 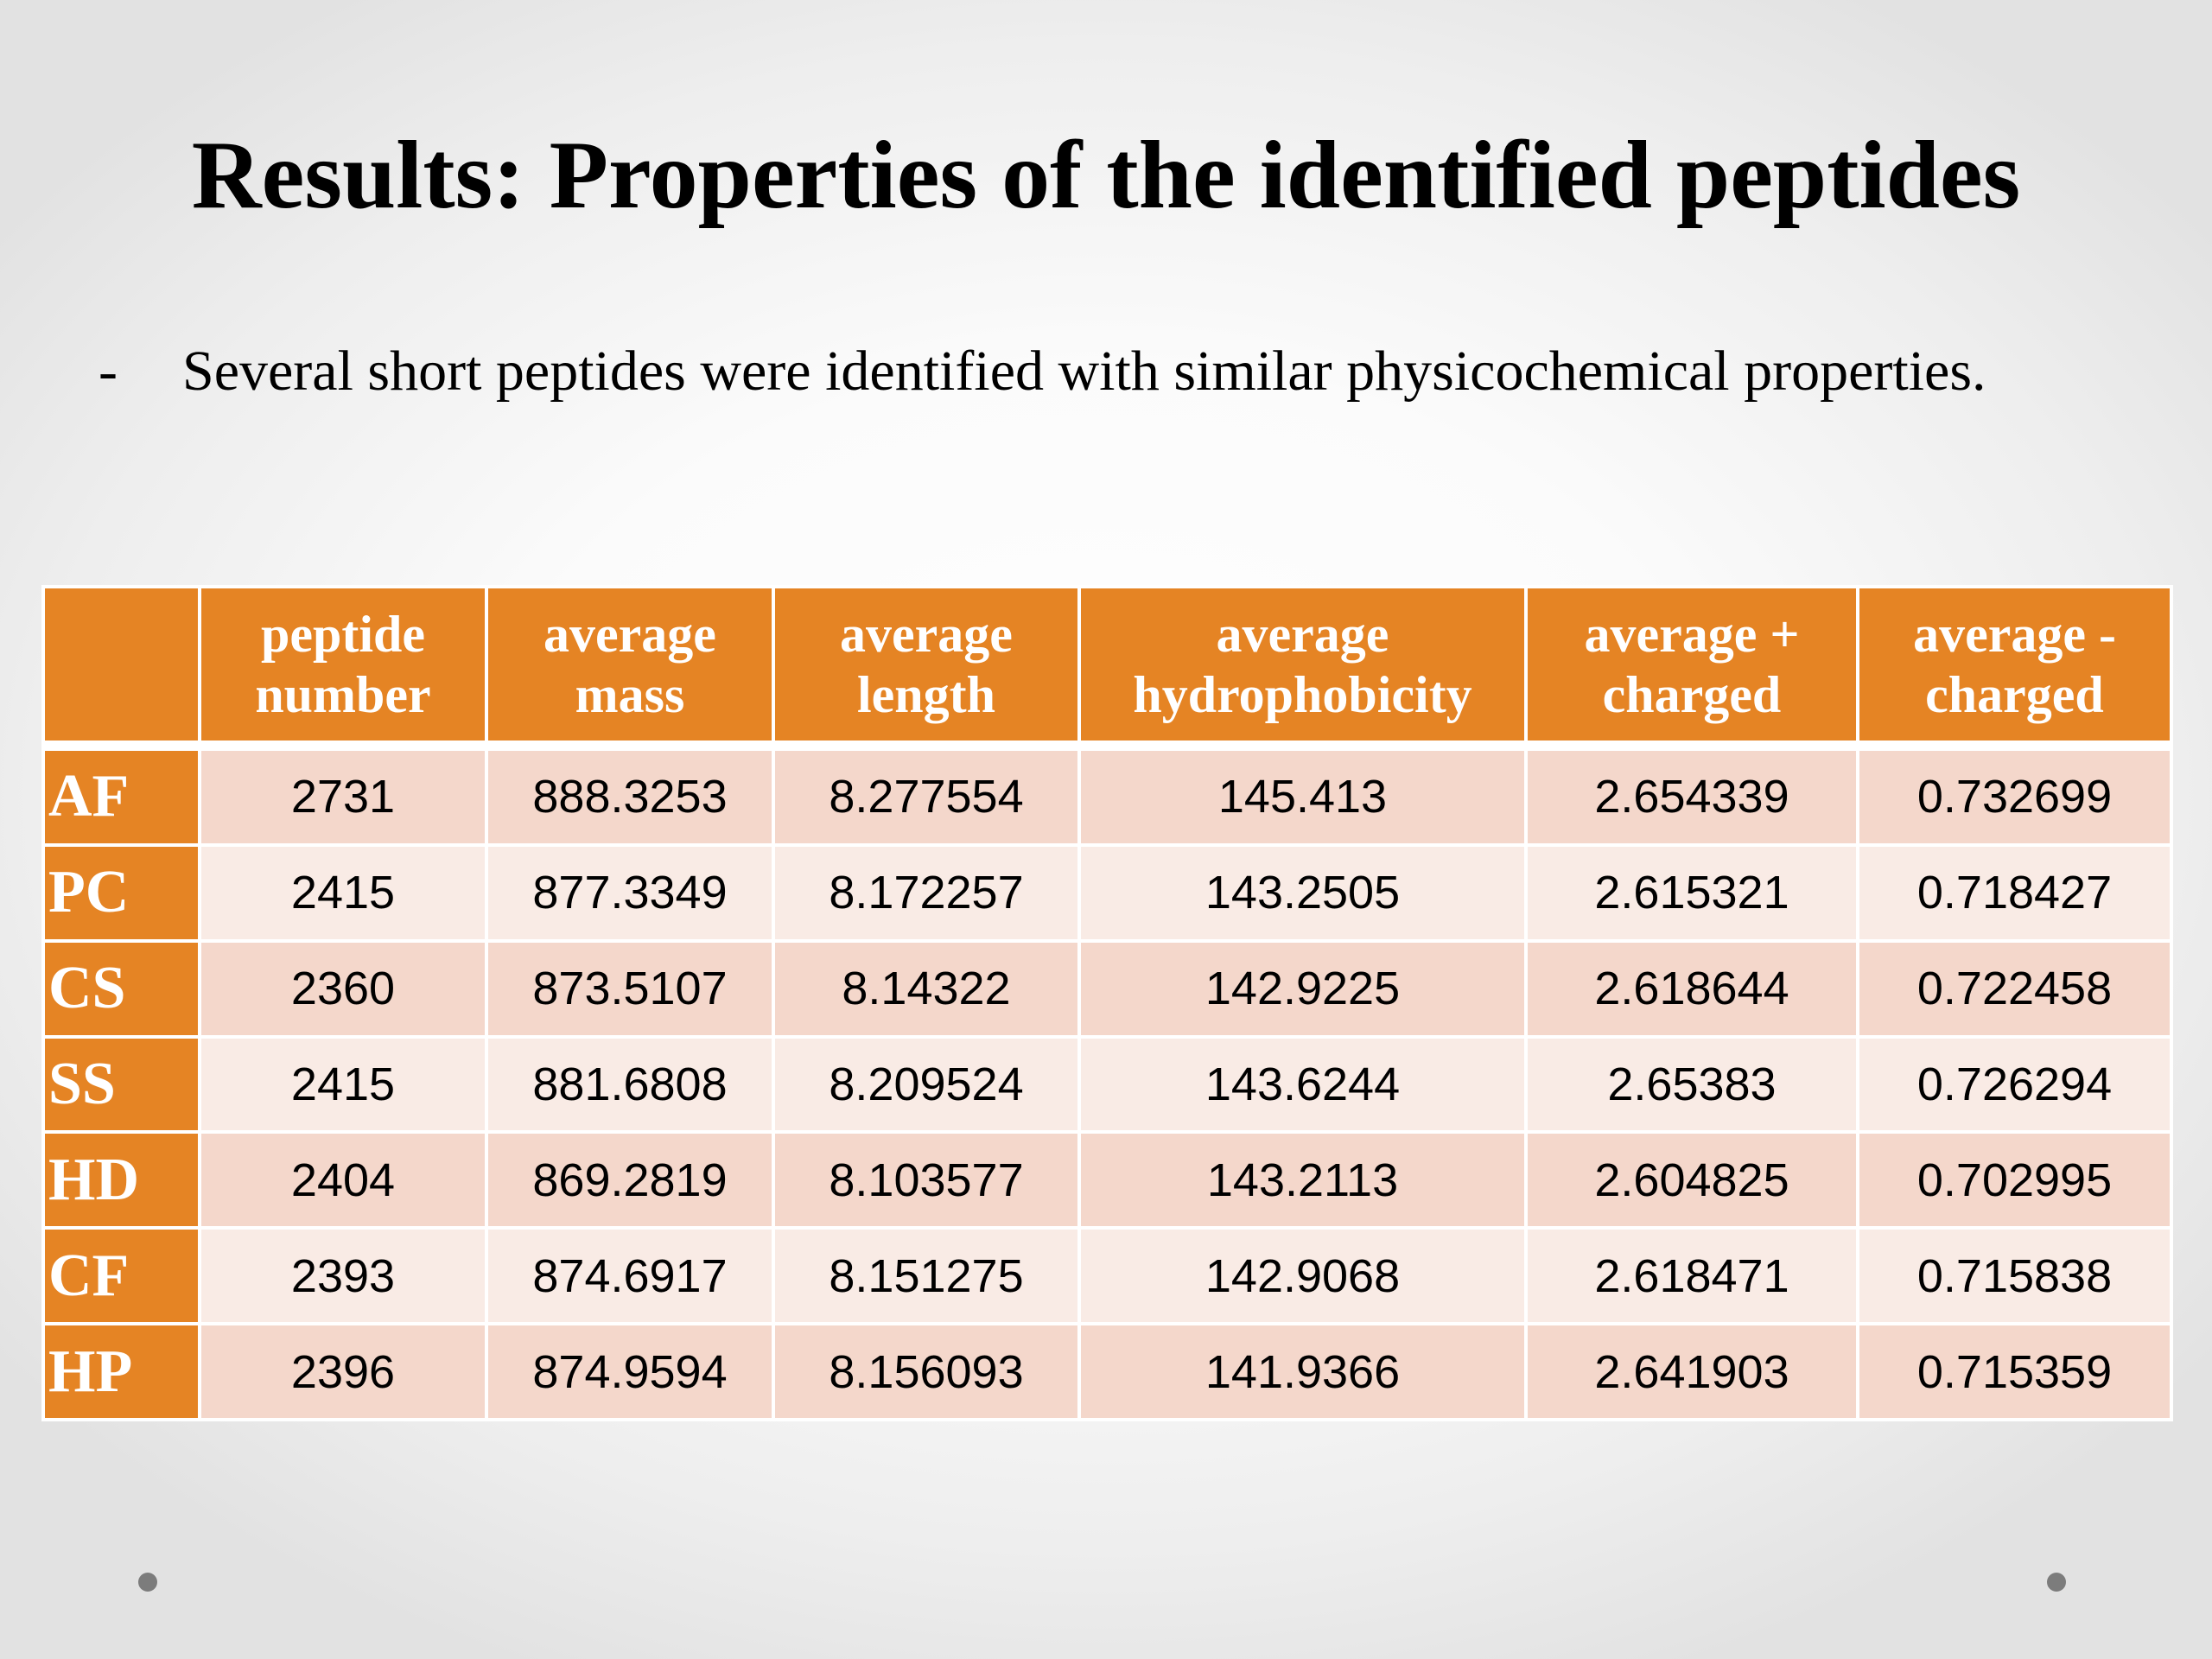 What do you see at coordinates (1302, 1084) in the screenshot?
I see `table-cell: 143.6244` at bounding box center [1302, 1084].